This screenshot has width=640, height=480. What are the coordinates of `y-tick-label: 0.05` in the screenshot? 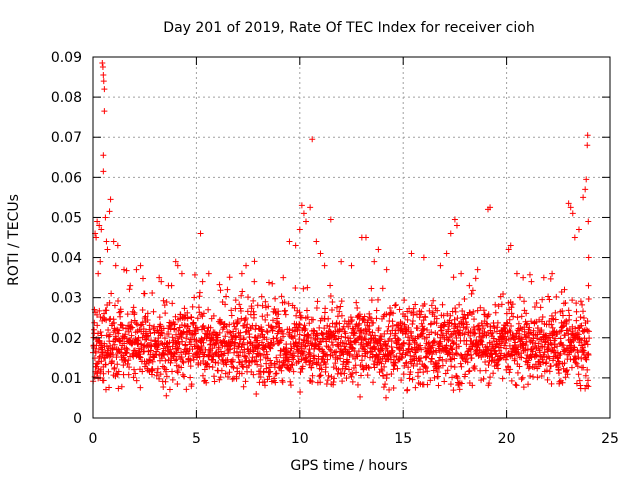 It's located at (66, 218).